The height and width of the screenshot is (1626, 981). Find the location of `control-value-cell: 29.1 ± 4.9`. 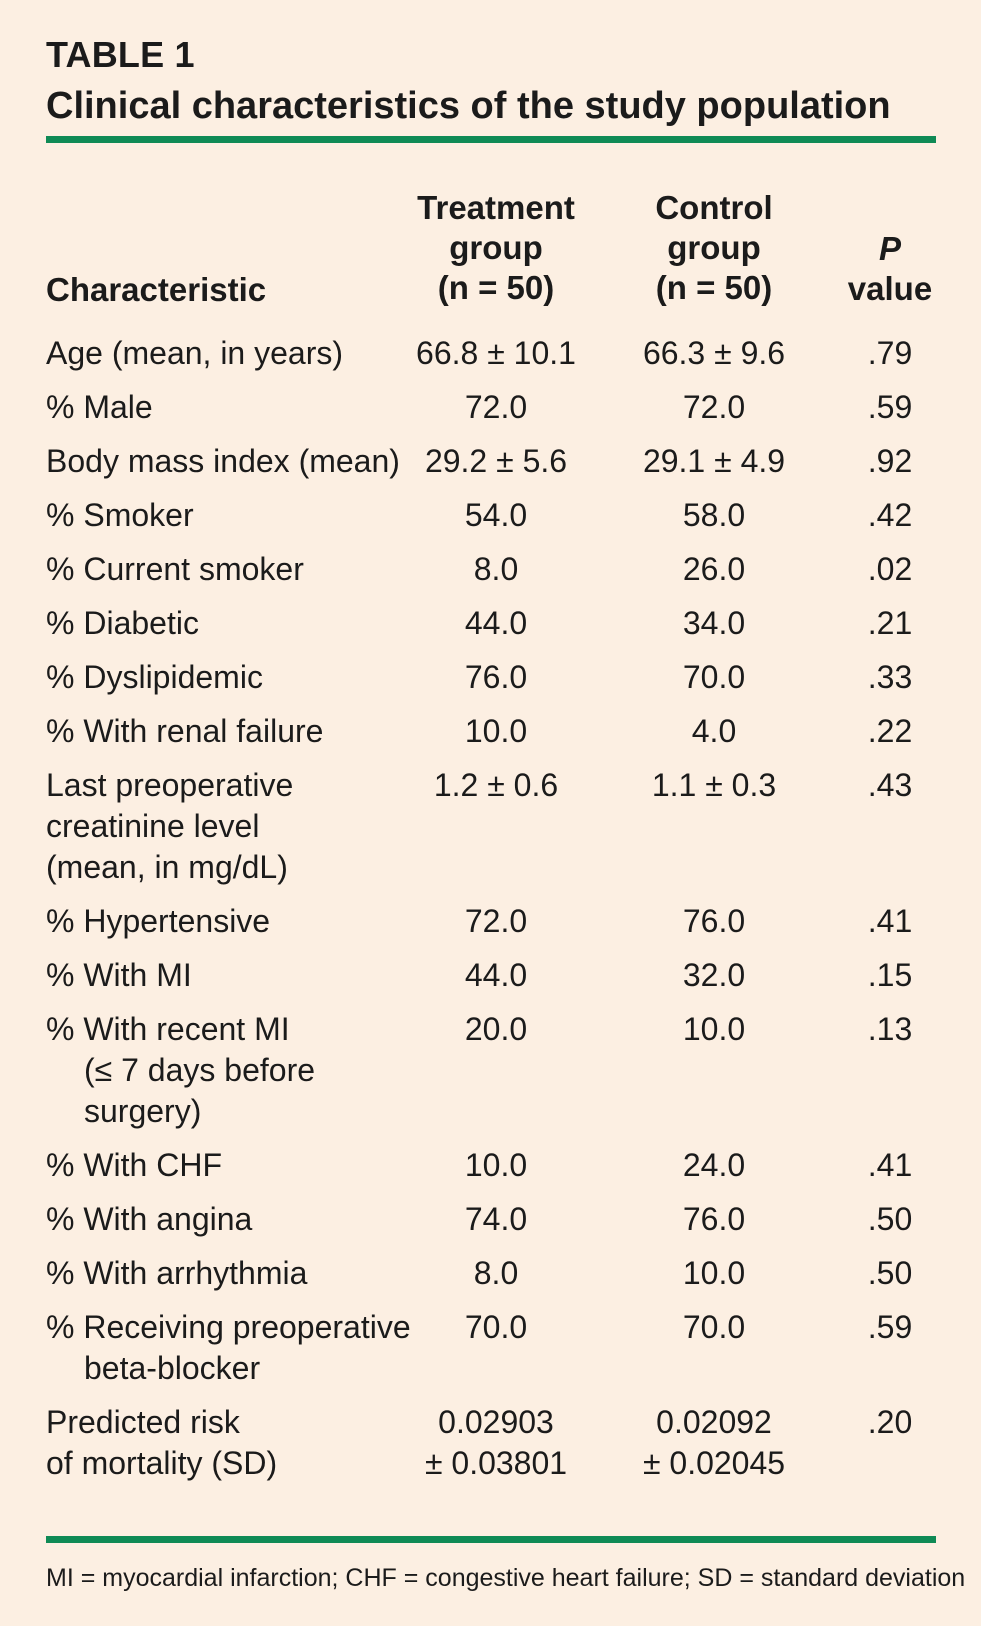

control-value-cell: 29.1 ± 4.9 is located at coordinates (714, 461).